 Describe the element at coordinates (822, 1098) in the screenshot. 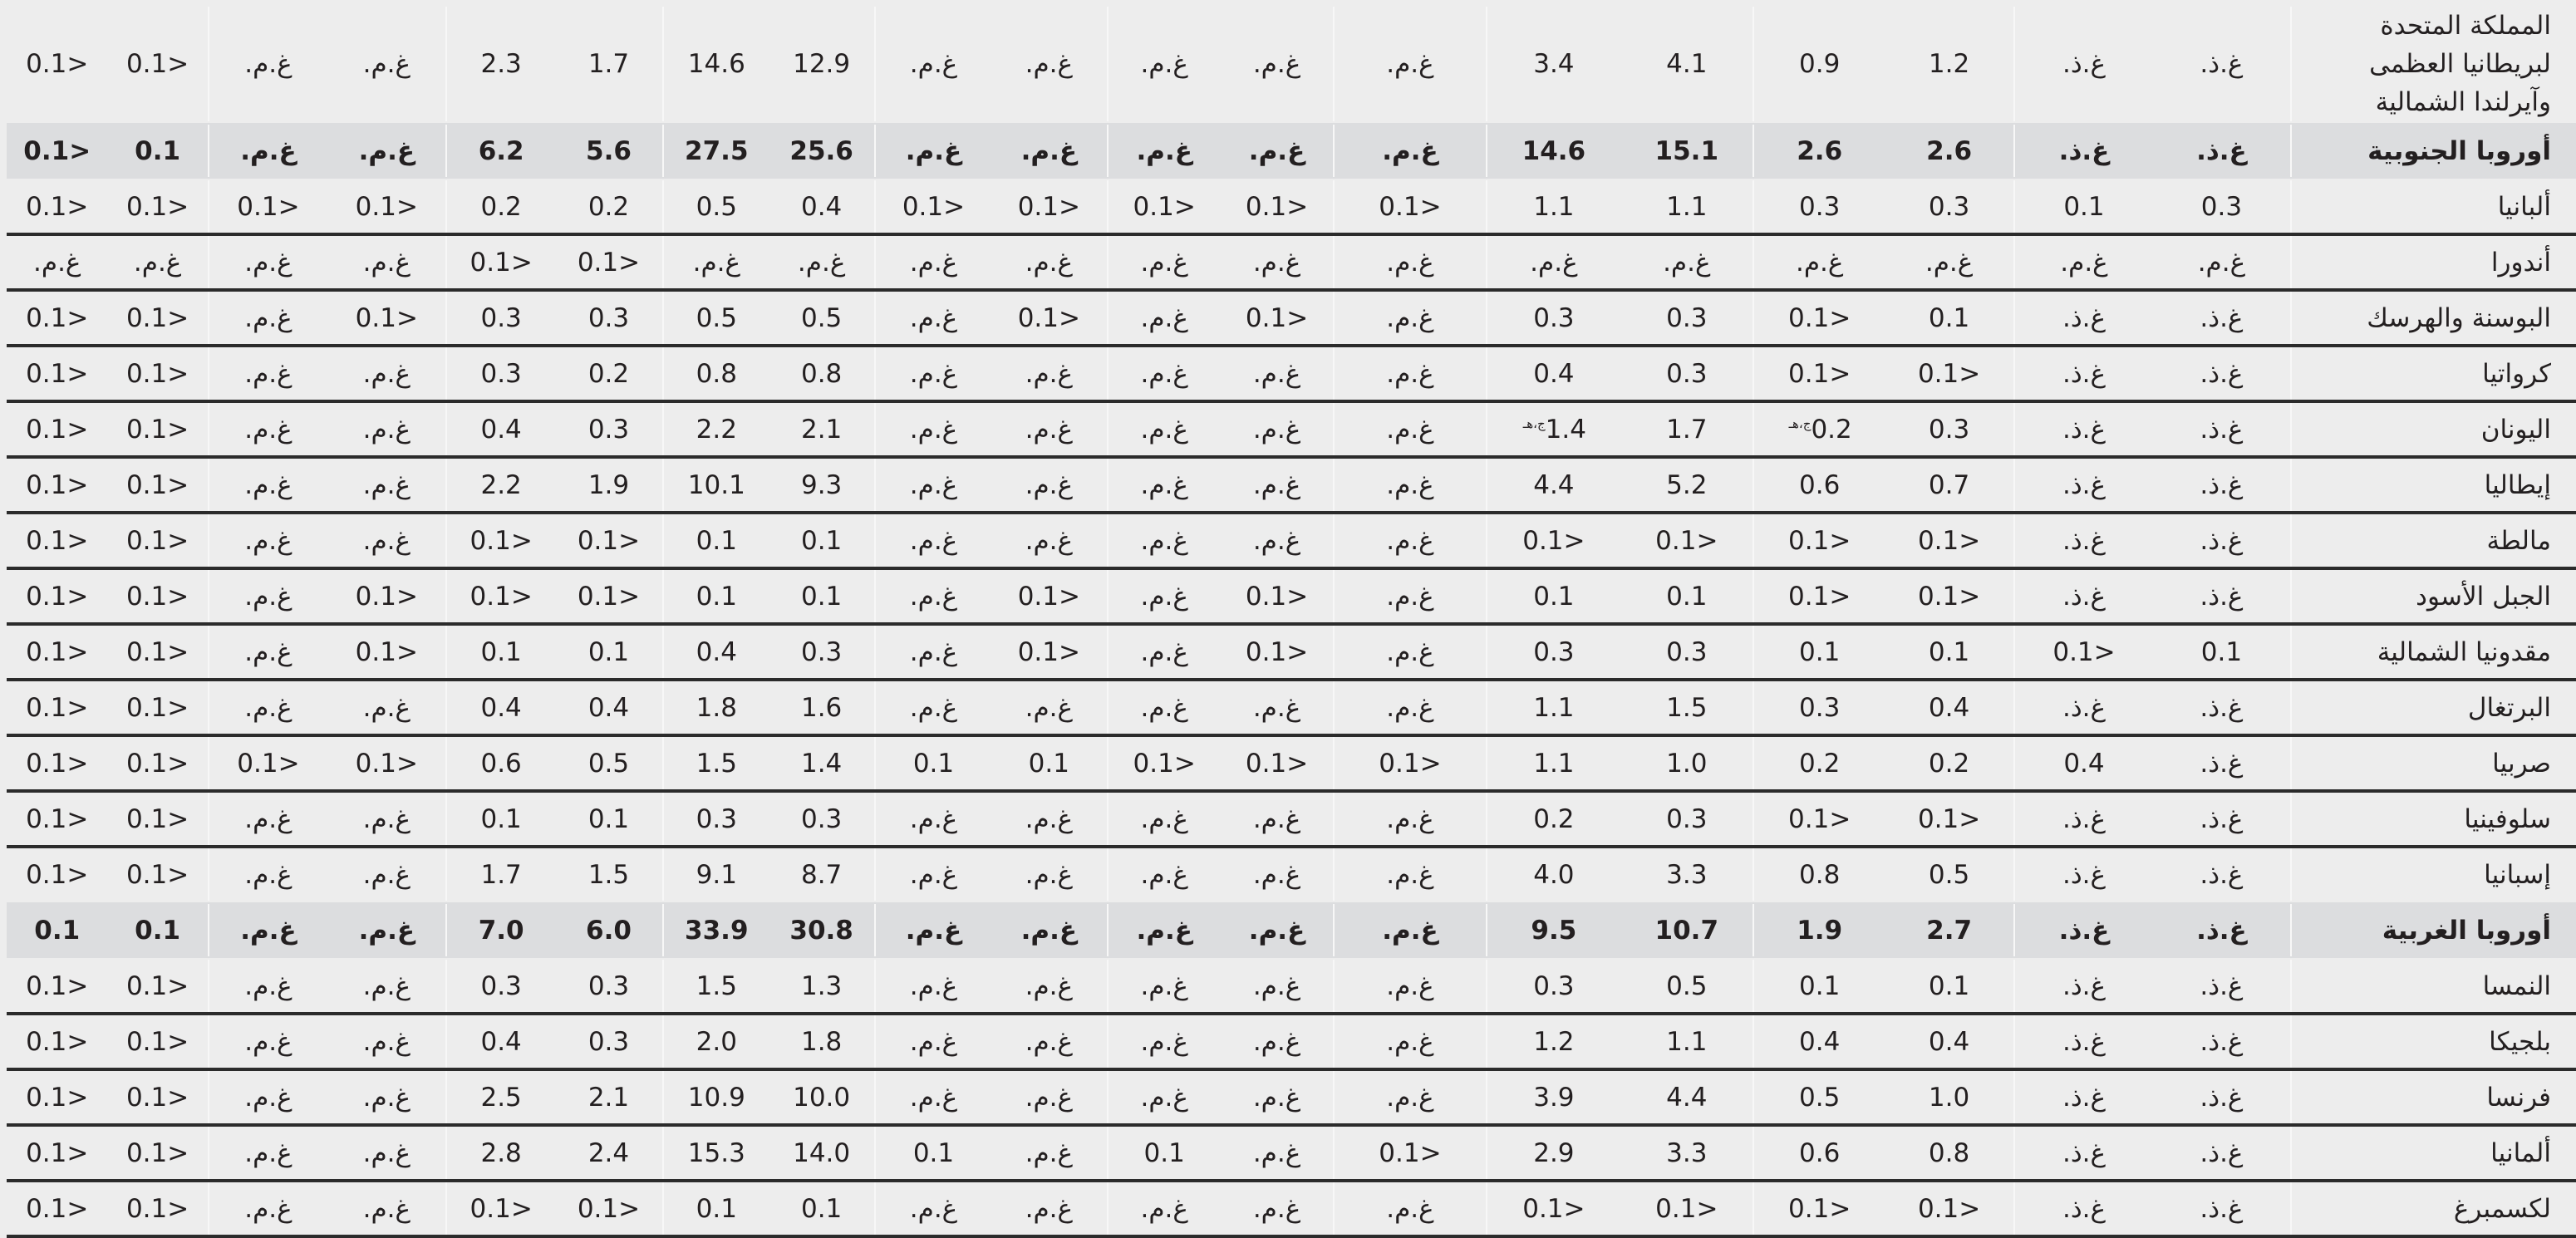

I see `table-cell: 10.0` at that location.